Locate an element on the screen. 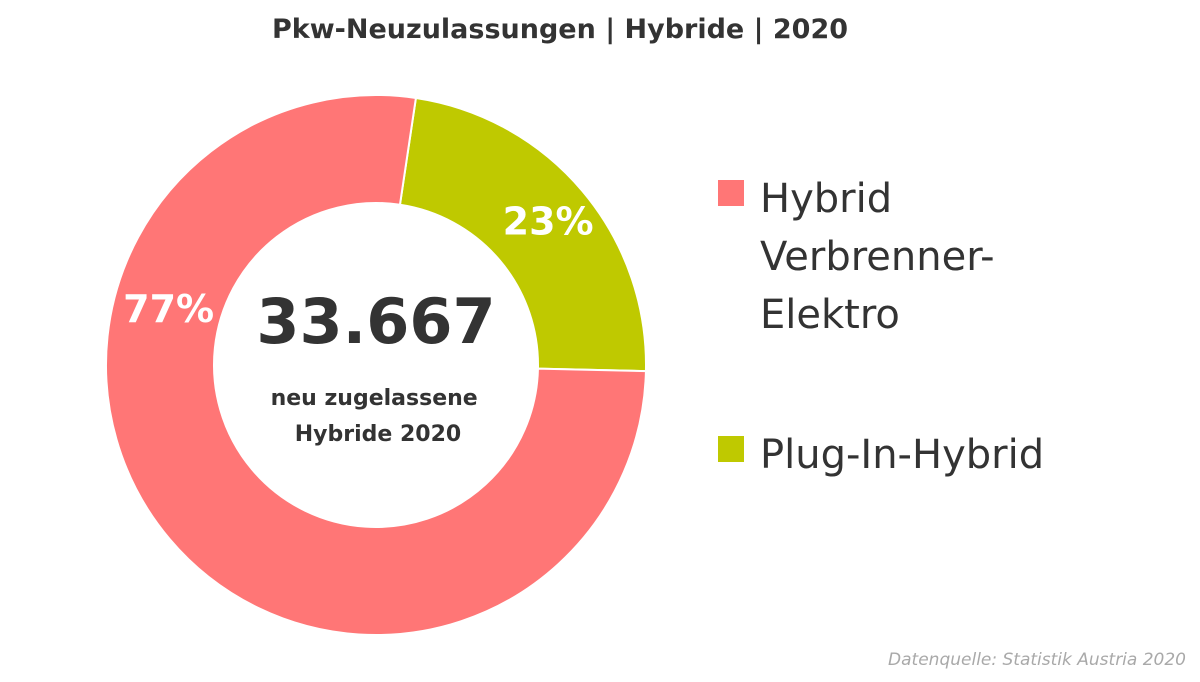 The image size is (1200, 682). data-source: Datenquelle: Statistik Austria 2020 is located at coordinates (1037, 660).